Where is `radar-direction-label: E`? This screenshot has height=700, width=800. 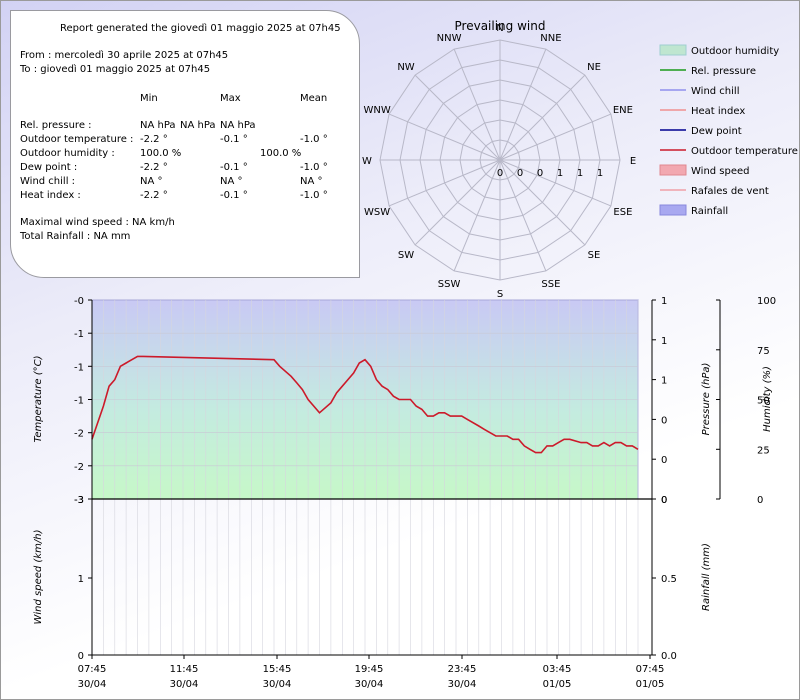 radar-direction-label: E is located at coordinates (633, 161).